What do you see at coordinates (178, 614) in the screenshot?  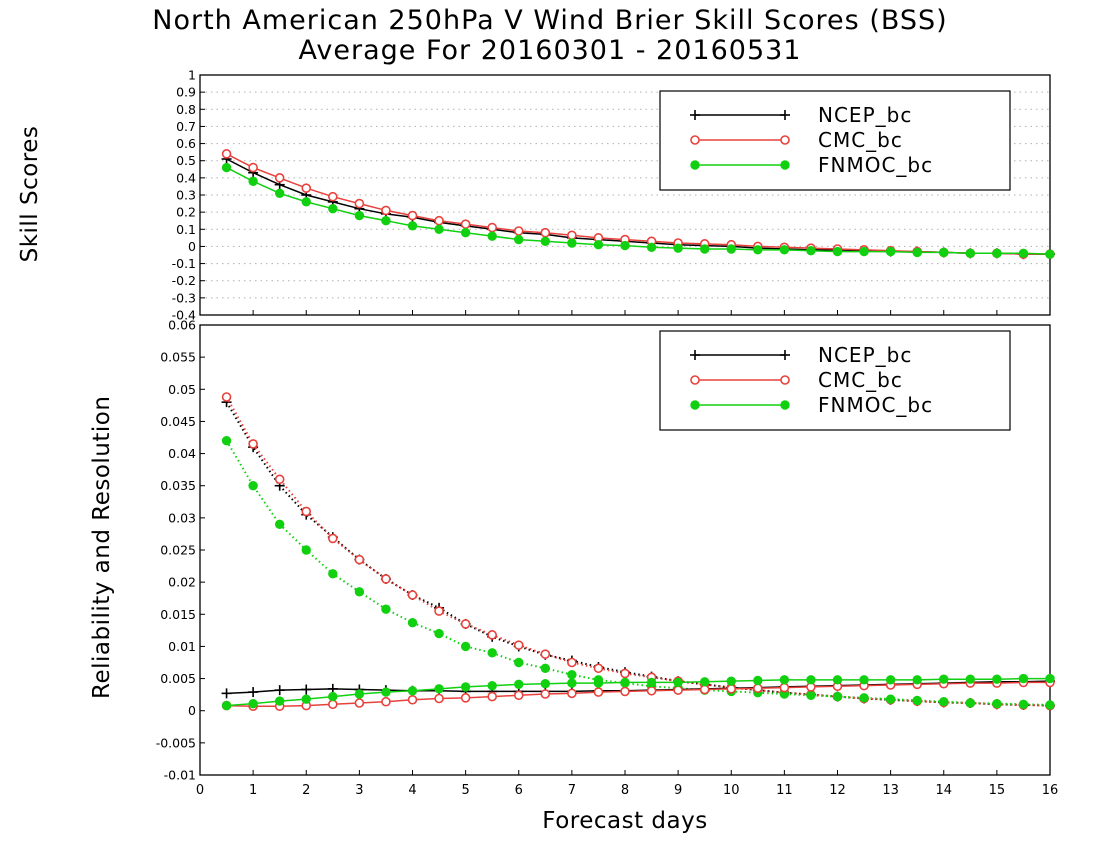 I see `bottom-y-tick-label: 0.015` at bounding box center [178, 614].